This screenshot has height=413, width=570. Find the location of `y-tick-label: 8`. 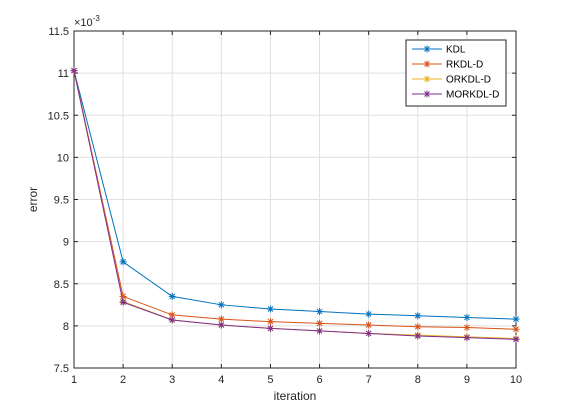

y-tick-label: 8 is located at coordinates (66, 327).